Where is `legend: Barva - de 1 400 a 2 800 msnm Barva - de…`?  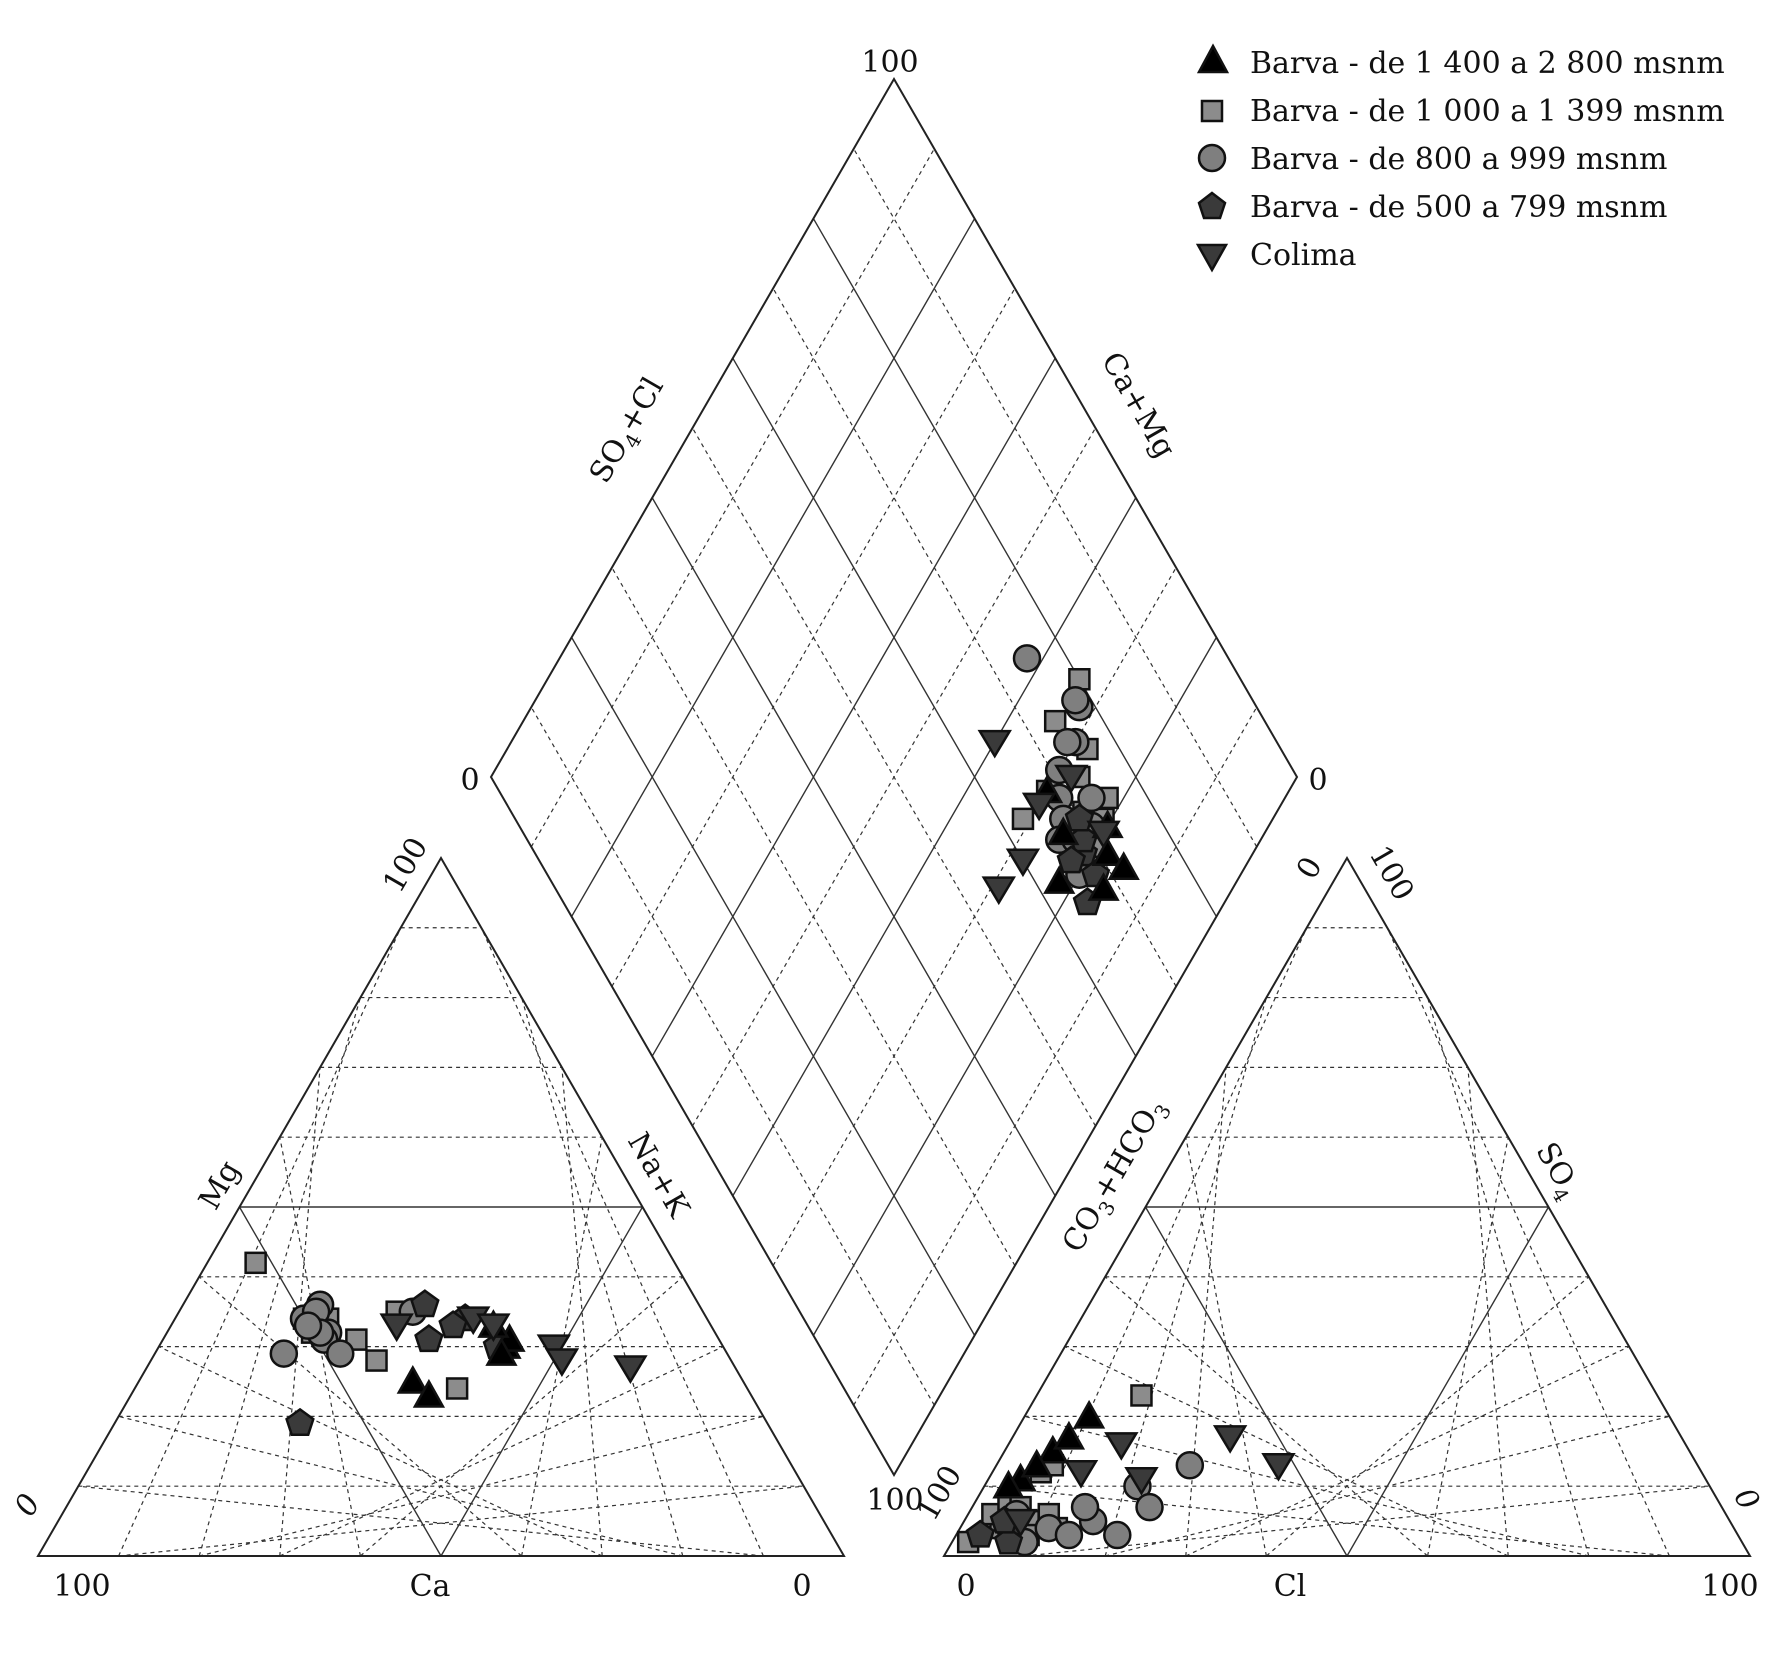 legend: Barva - de 1 400 a 2 800 msnm Barva - de… is located at coordinates (1460, 158).